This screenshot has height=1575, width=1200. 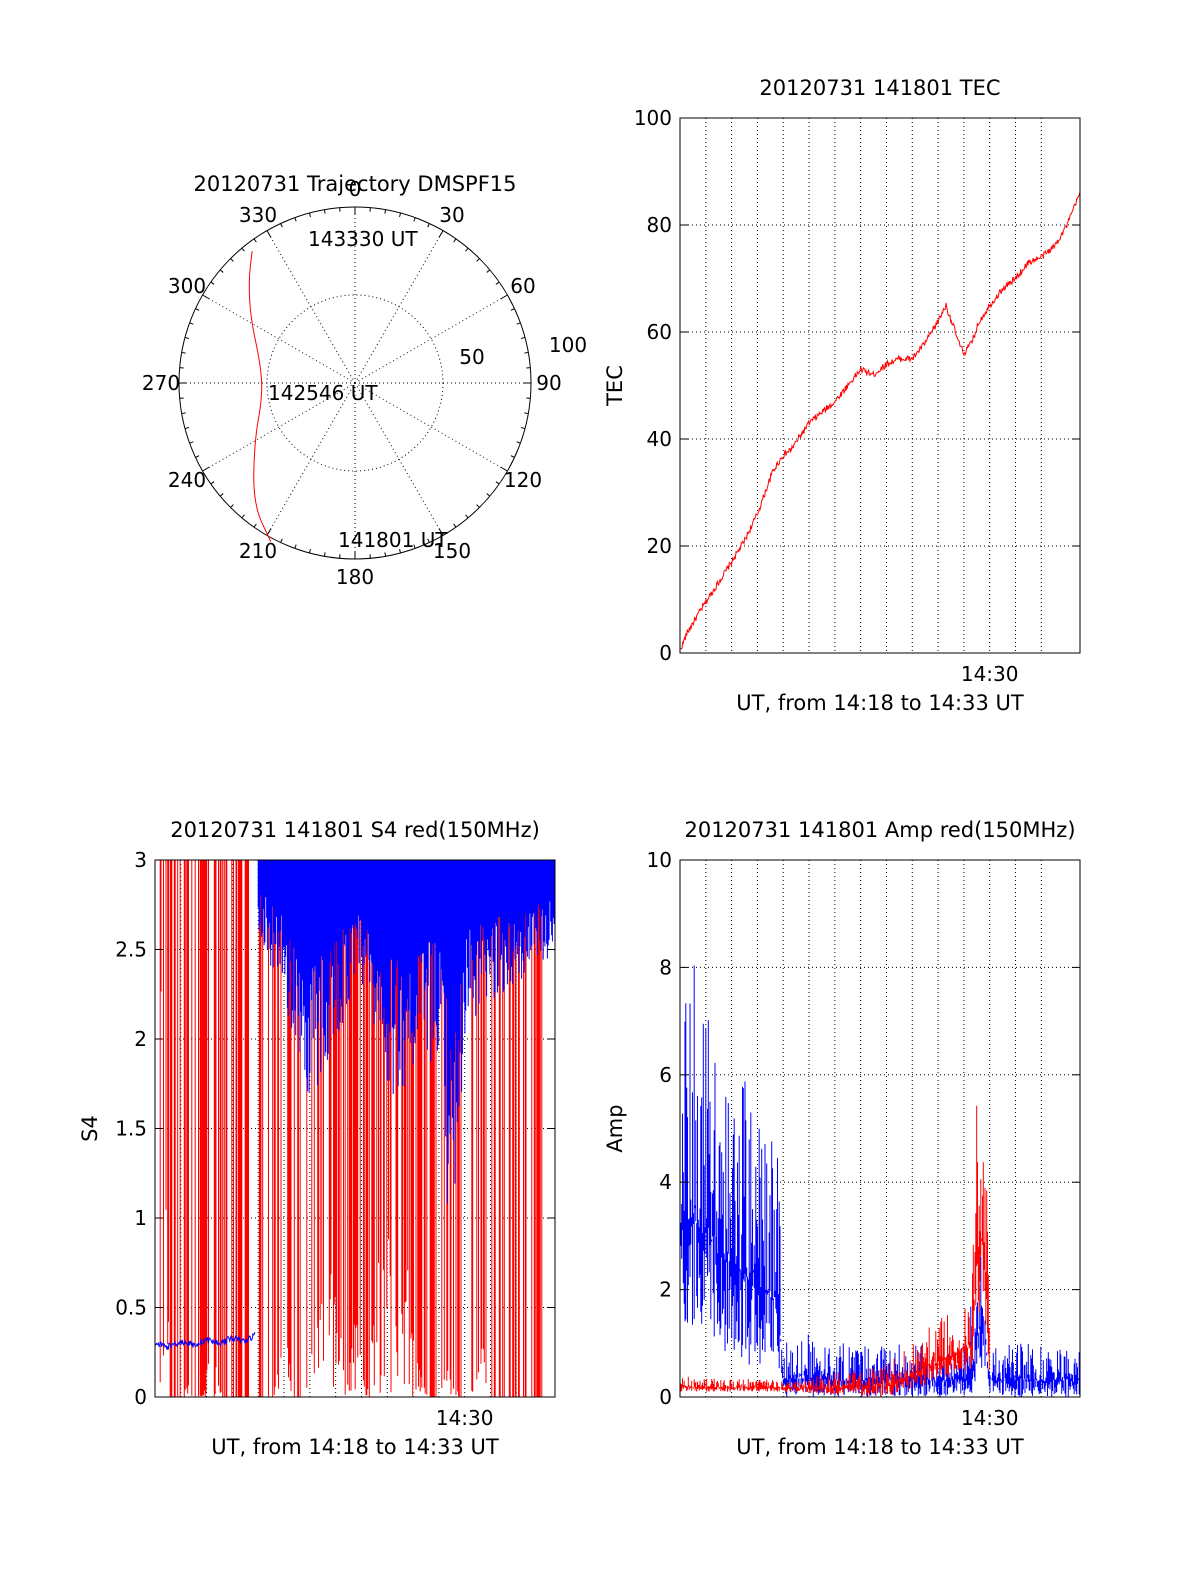 I want to click on tec-grid, so click(x=880, y=385).